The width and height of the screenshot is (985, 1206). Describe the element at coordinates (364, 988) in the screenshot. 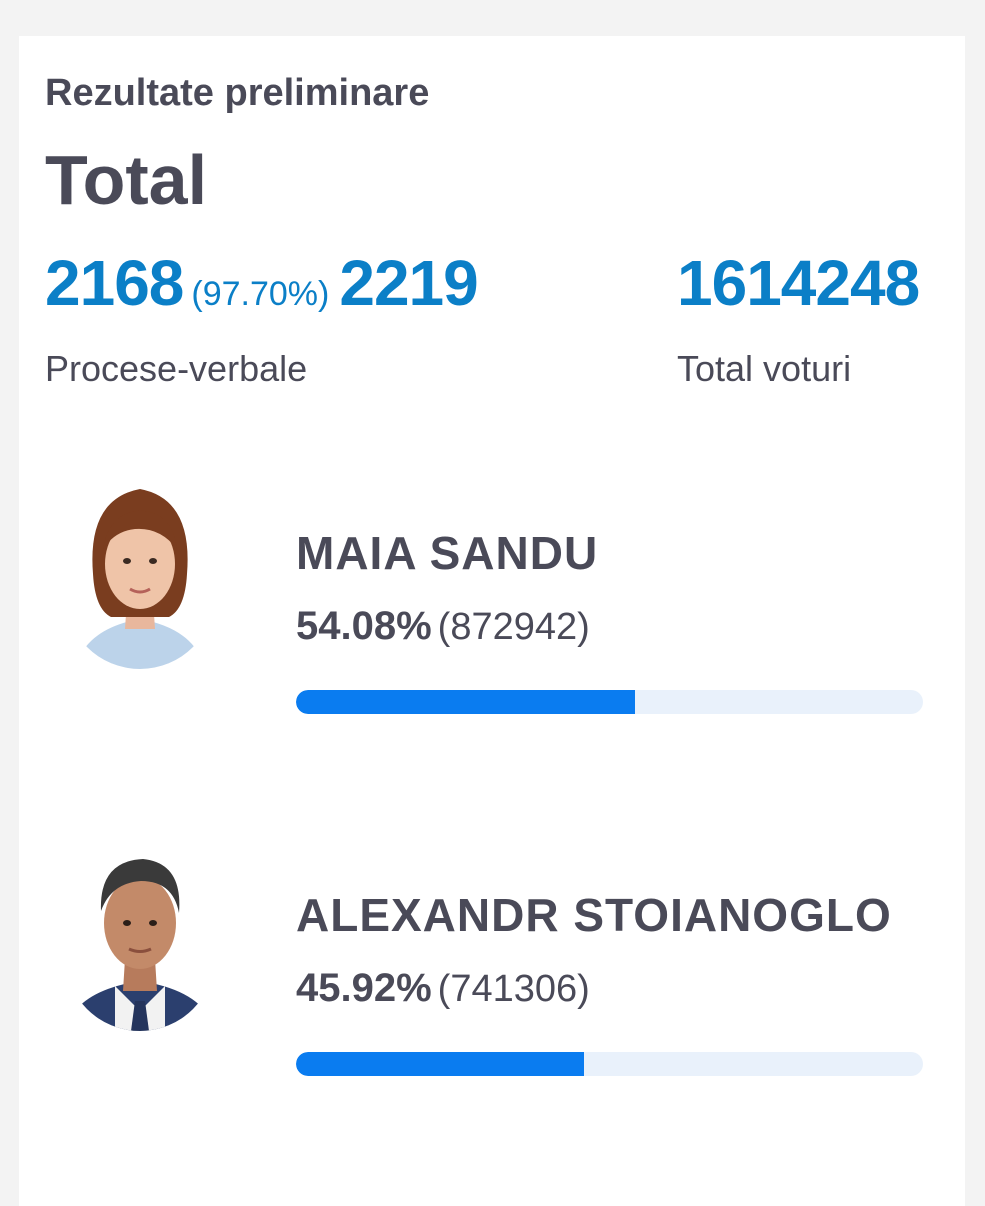

I see `candidate-percent: 45.92%` at that location.